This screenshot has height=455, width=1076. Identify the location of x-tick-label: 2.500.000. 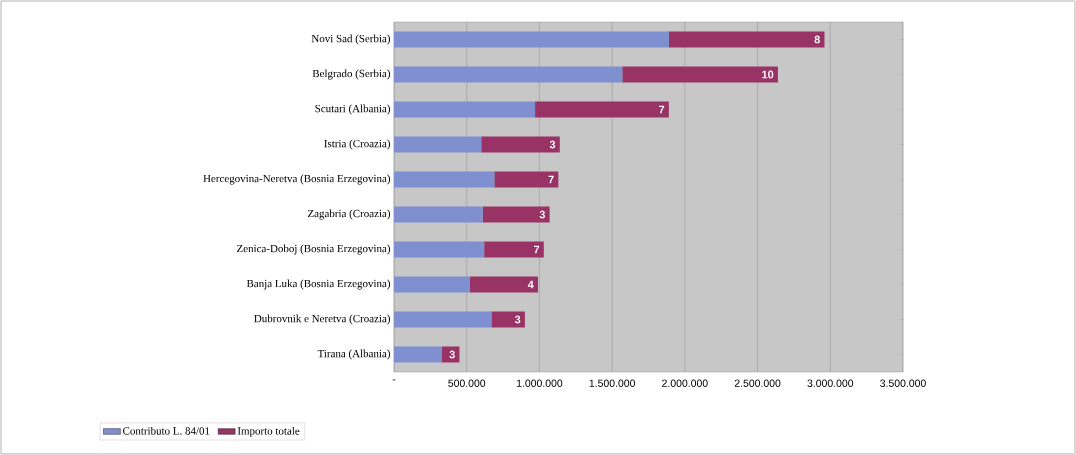
(757, 383).